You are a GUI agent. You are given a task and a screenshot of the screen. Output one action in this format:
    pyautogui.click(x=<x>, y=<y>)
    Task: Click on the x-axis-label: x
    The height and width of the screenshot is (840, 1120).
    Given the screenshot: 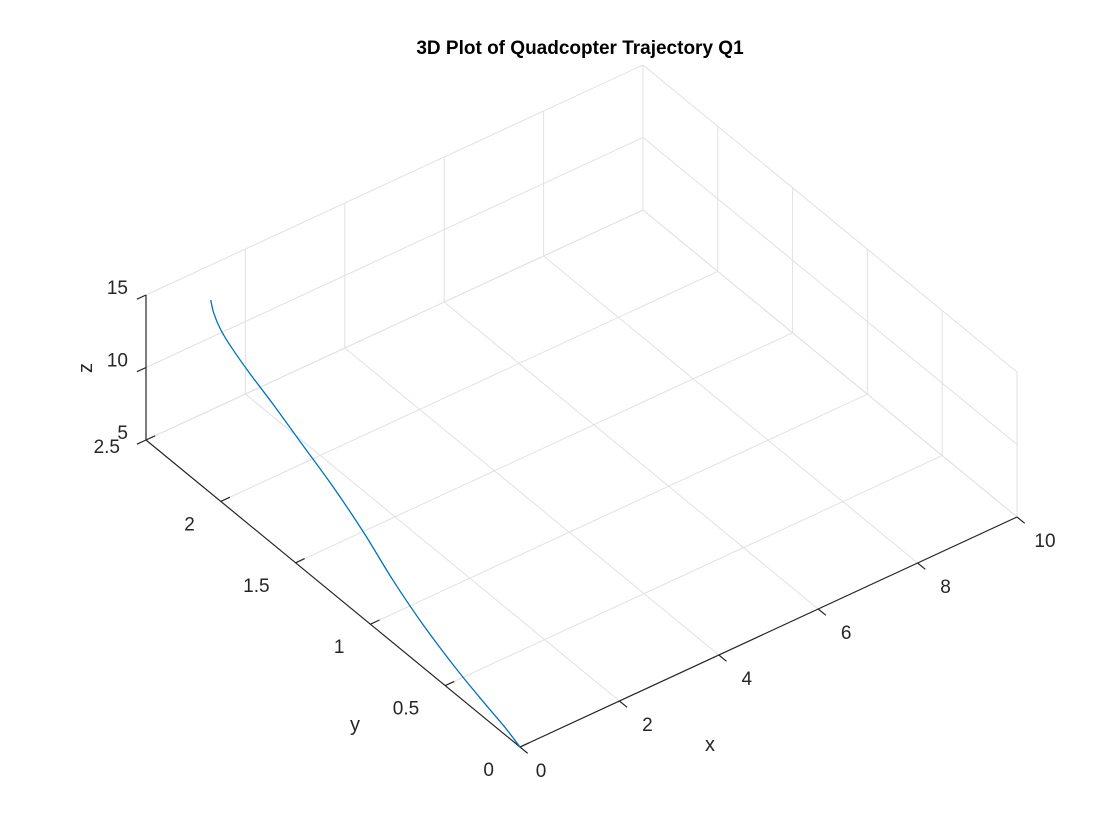 What is the action you would take?
    pyautogui.click(x=710, y=745)
    